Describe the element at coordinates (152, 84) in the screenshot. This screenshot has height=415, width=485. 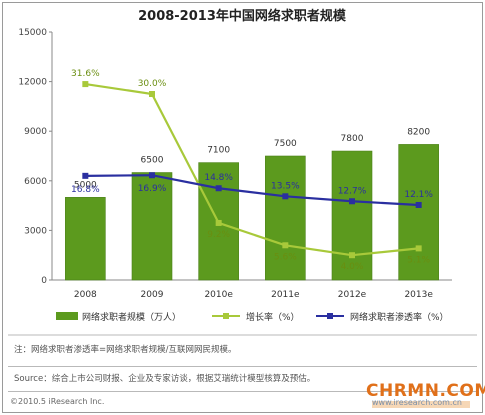
I see `series-value-label: 30.0%` at that location.